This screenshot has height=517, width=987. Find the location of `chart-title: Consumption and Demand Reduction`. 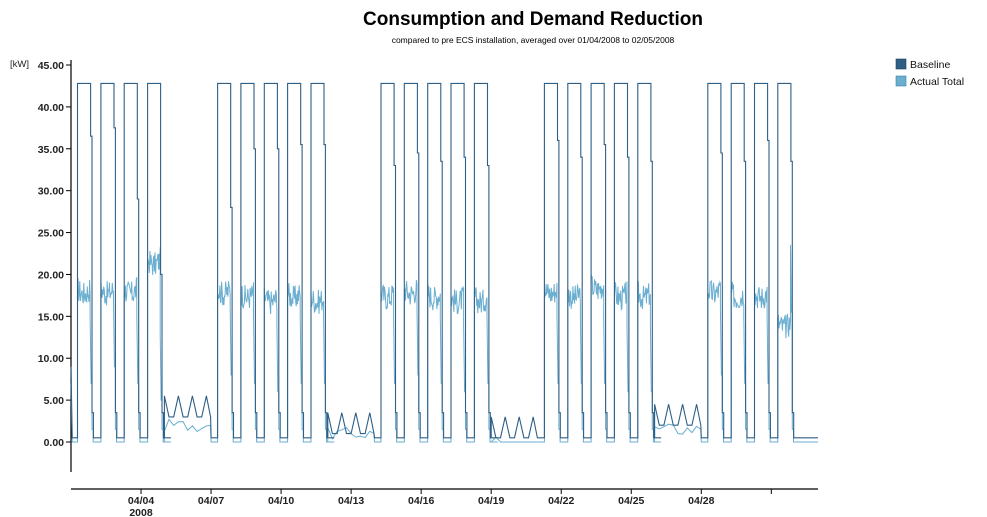

chart-title: Consumption and Demand Reduction is located at coordinates (533, 19).